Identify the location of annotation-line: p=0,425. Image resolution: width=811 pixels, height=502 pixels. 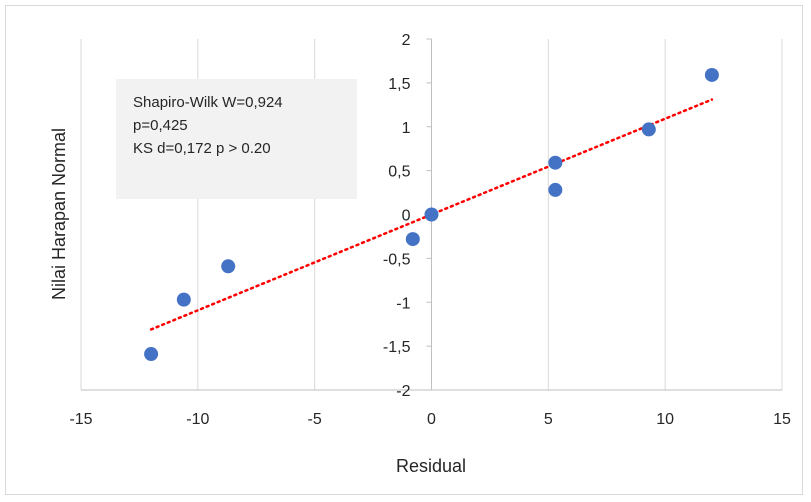
(160, 125).